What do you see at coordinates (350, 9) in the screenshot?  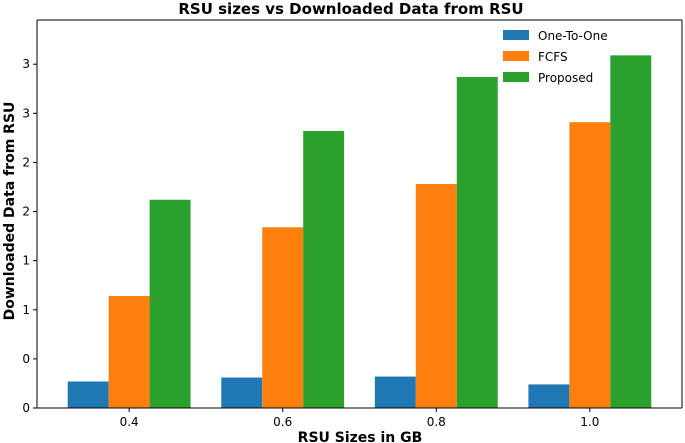 I see `chart-title: RSU sizes vs Downloaded Data from RSU` at bounding box center [350, 9].